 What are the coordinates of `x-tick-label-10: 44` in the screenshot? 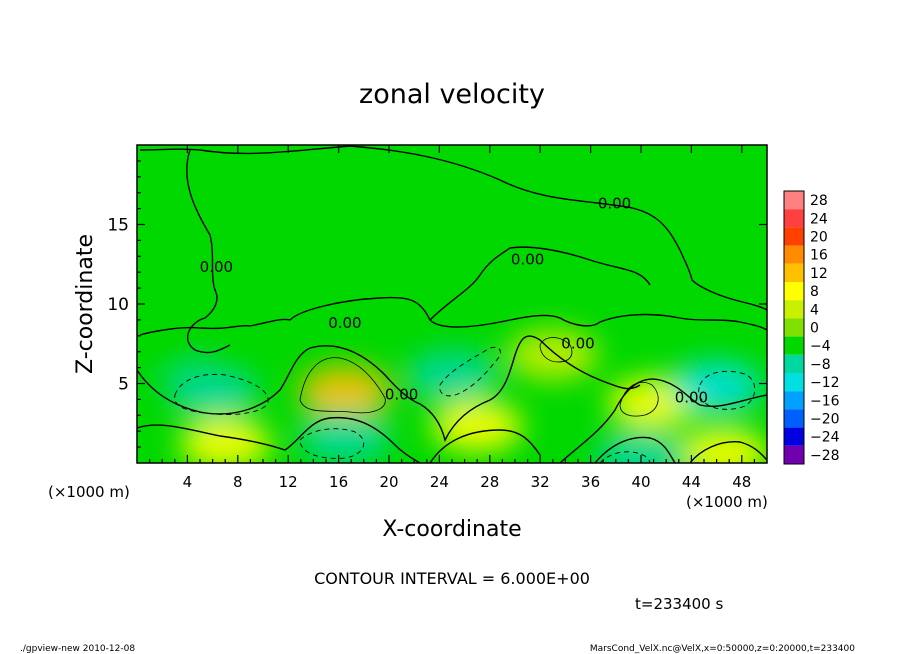 It's located at (691, 482).